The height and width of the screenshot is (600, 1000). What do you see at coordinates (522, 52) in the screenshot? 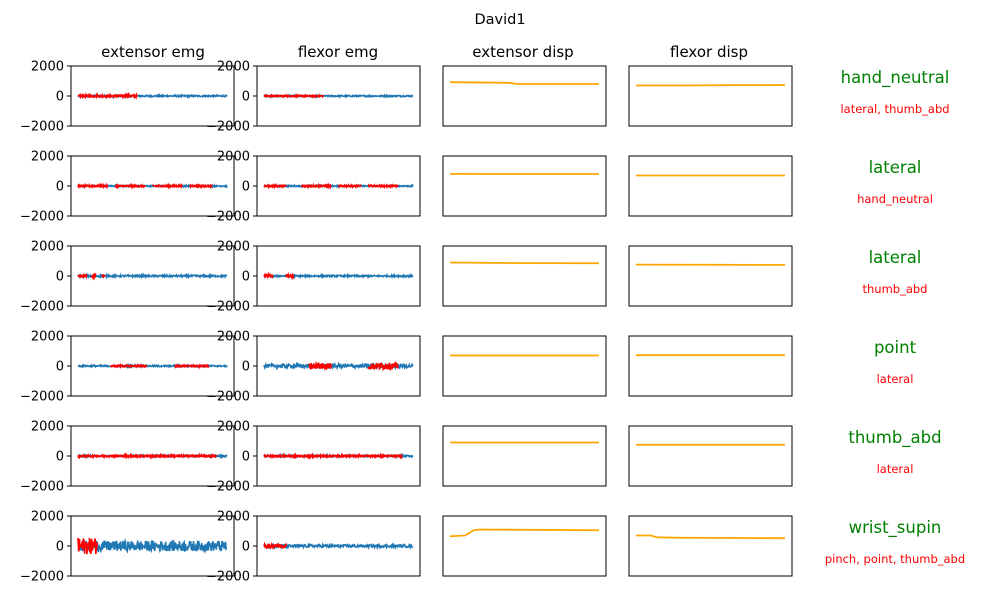
I see `column-title-extensor-disp: extensor disp` at bounding box center [522, 52].